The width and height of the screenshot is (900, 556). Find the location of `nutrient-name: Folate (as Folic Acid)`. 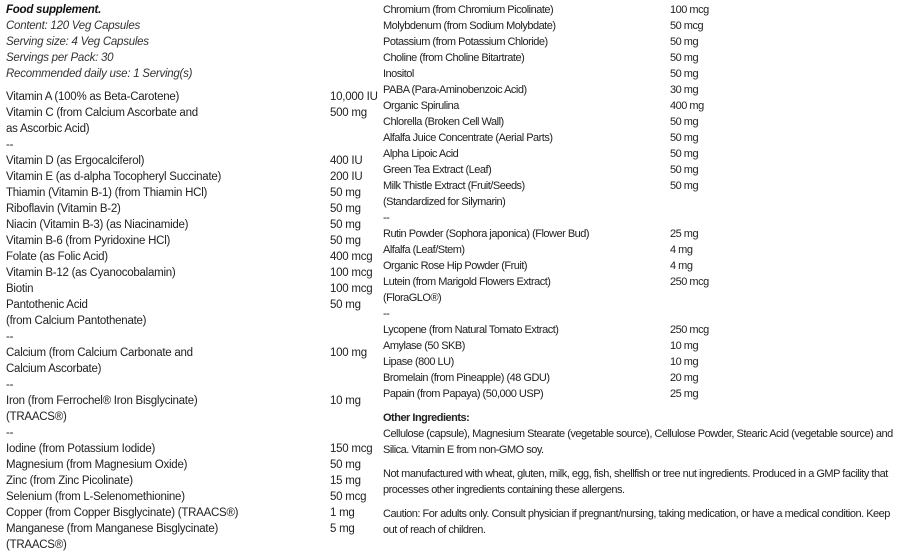

nutrient-name: Folate (as Folic Acid) is located at coordinates (57, 257).